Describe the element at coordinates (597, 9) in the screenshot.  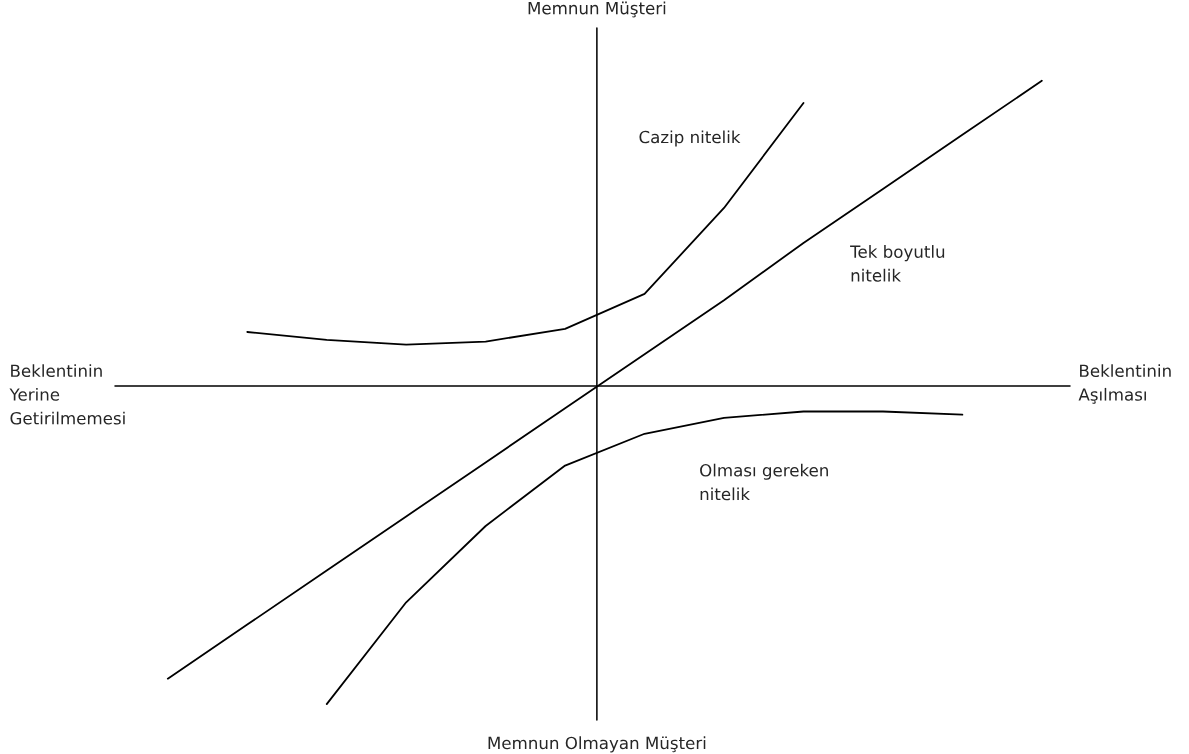
I see `text: Memnun Müşteri` at that location.